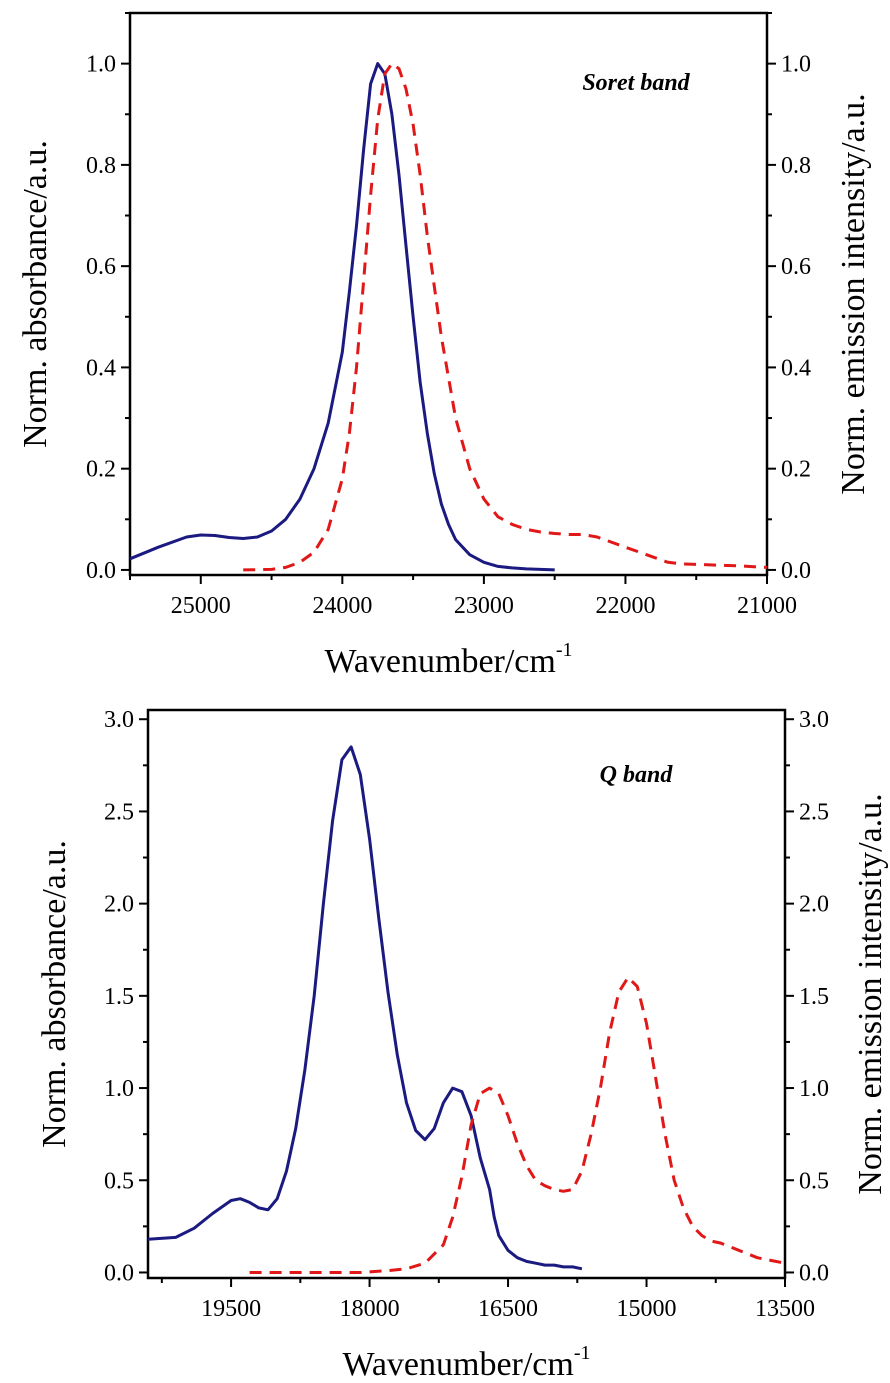 The width and height of the screenshot is (890, 1383). What do you see at coordinates (637, 775) in the screenshot?
I see `band-annotation: Q band` at bounding box center [637, 775].